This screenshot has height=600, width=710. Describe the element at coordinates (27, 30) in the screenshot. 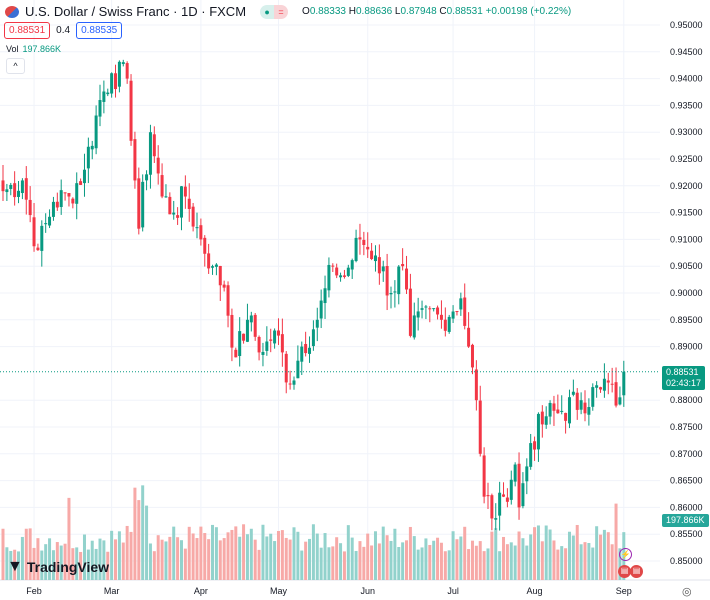

I see `sell-button: 0.88531` at that location.